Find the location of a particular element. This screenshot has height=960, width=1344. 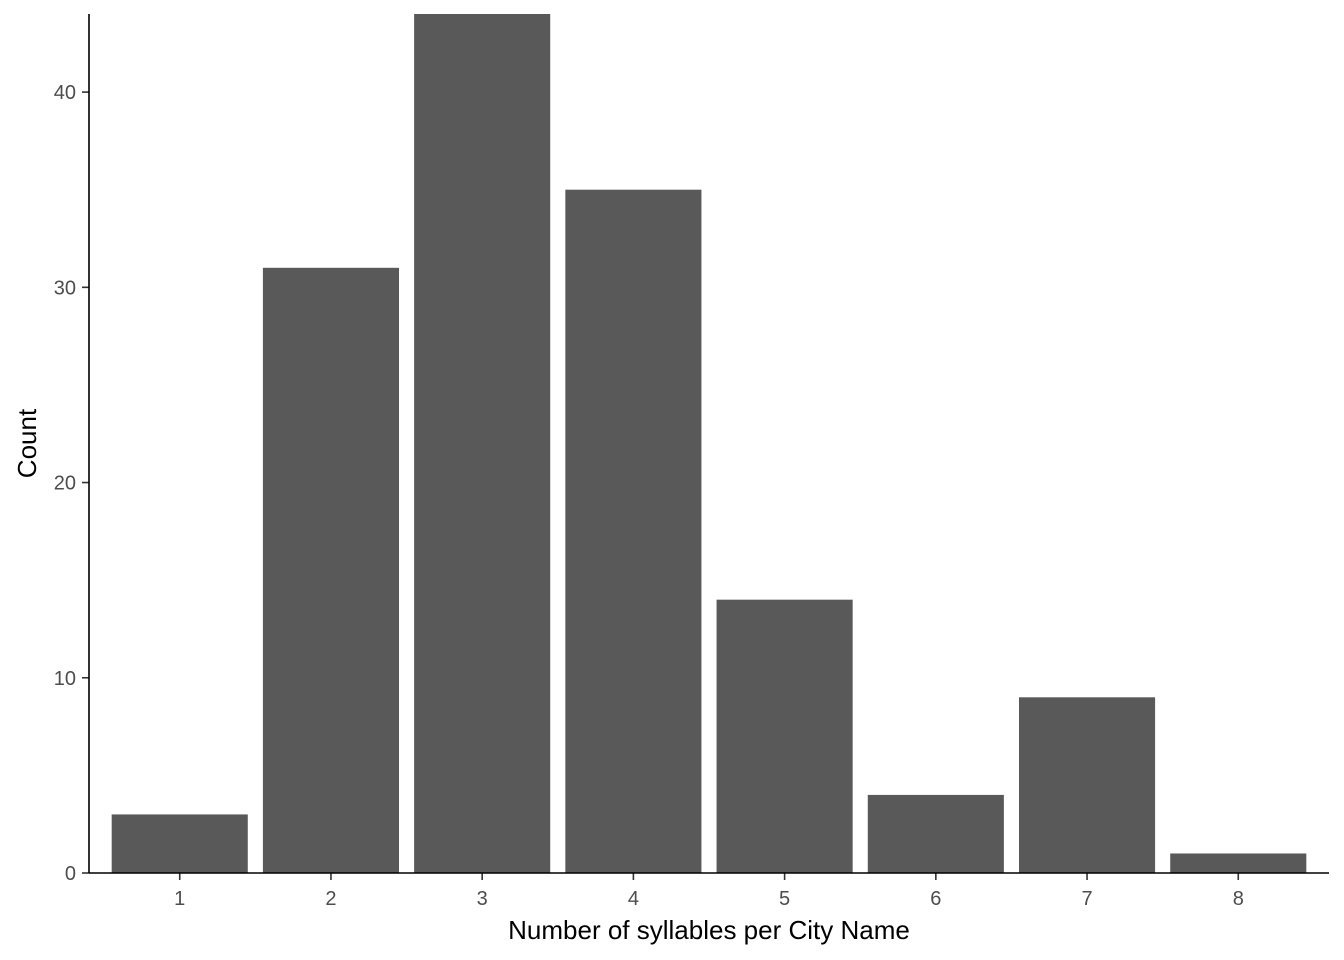

x-tick-label: 6 is located at coordinates (935, 899).